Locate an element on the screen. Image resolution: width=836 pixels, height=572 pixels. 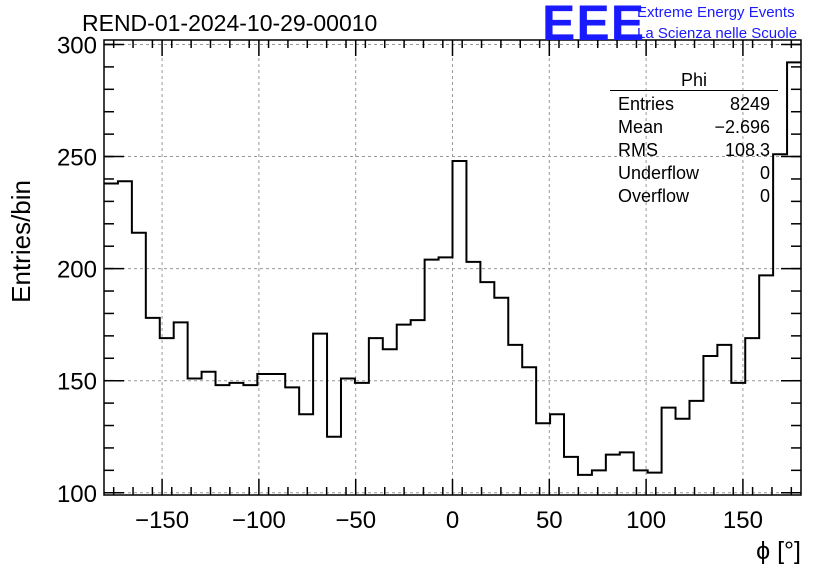
x-tick-label: 0 is located at coordinates (452, 520).